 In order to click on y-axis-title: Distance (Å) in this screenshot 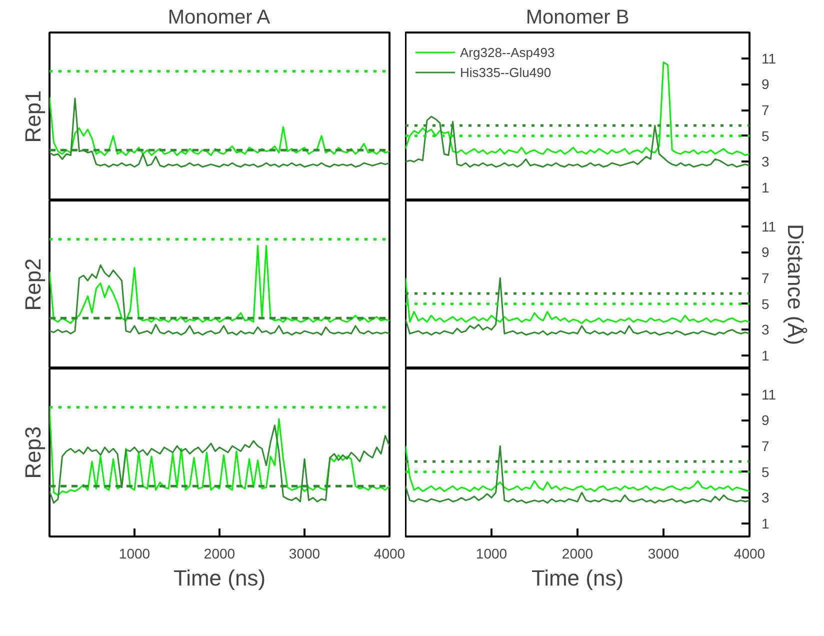, I will do `click(795, 285)`.